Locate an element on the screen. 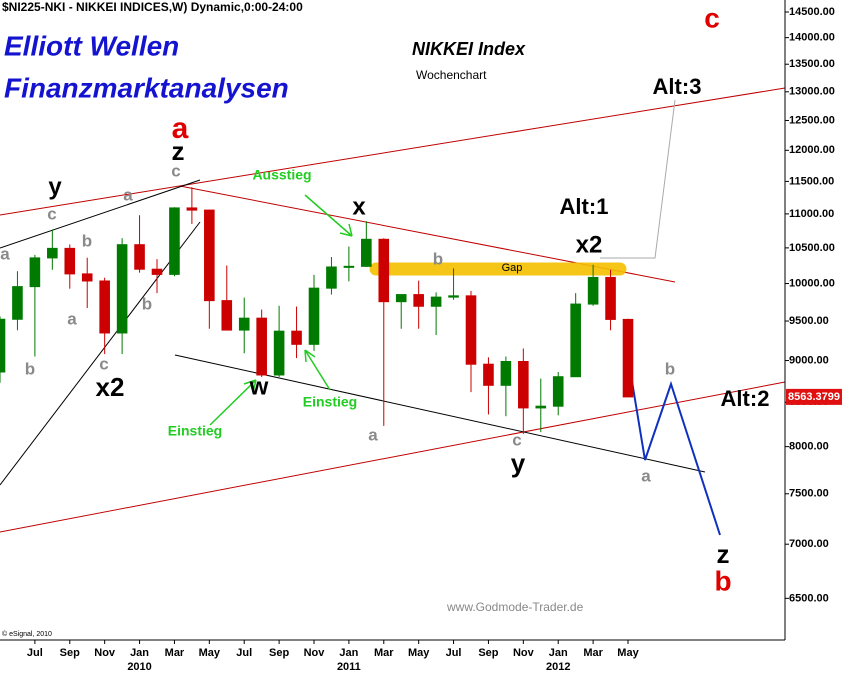 The height and width of the screenshot is (675, 842). signal-label: Einstieg is located at coordinates (195, 431).